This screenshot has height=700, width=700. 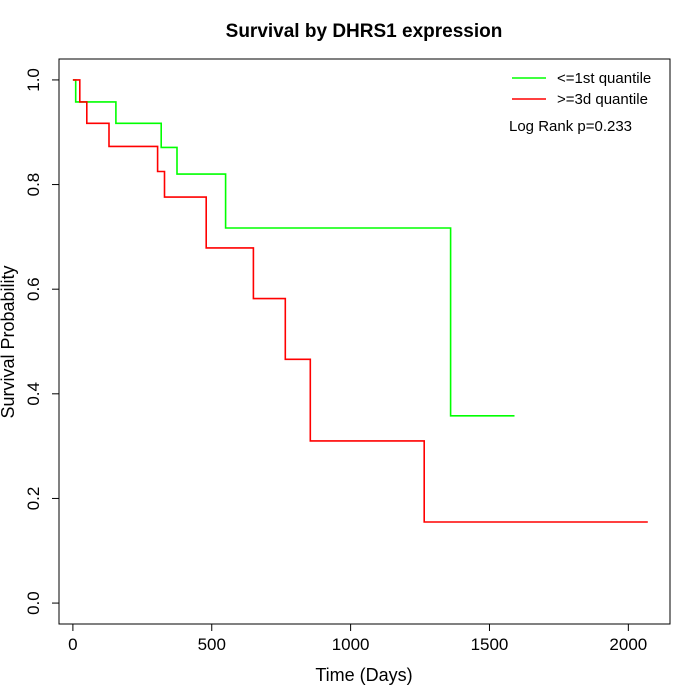 What do you see at coordinates (570, 126) in the screenshot?
I see `log-rank-annotation: Log Rank p=0.233` at bounding box center [570, 126].